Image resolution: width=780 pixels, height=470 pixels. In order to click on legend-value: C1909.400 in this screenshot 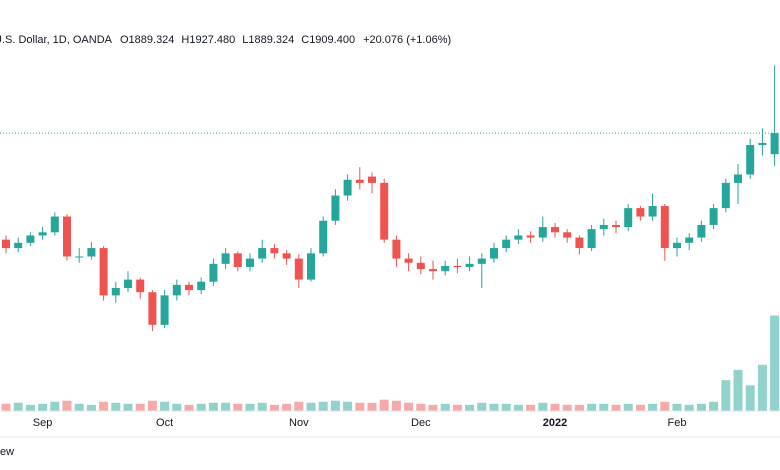, I will do `click(328, 40)`.